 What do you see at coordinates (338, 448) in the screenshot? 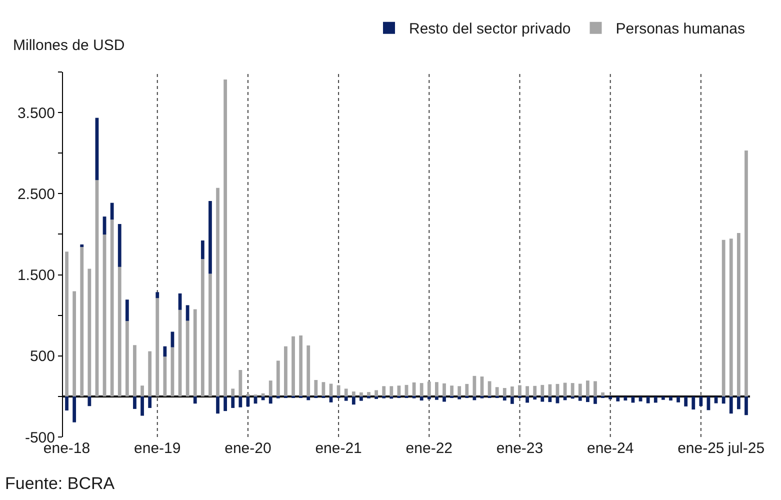
I see `x-tick-label: ene-21` at bounding box center [338, 448].